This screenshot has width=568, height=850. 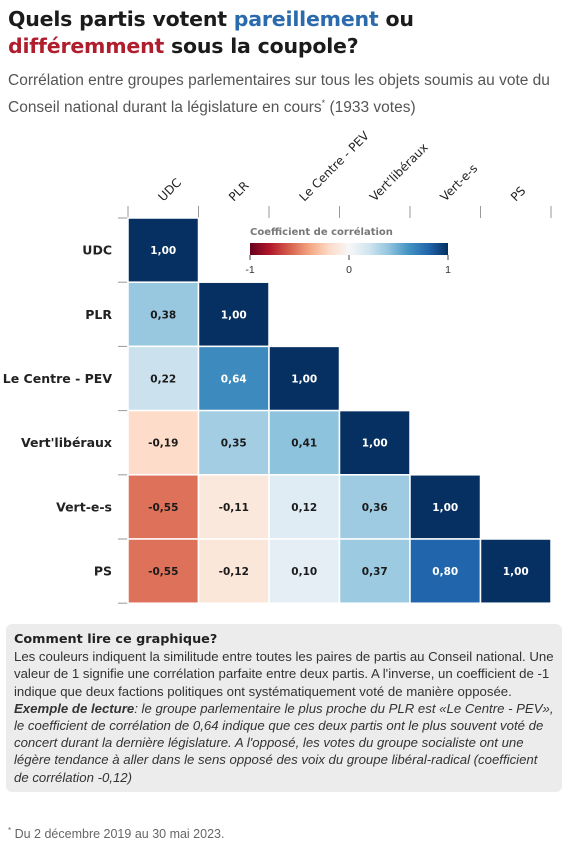 What do you see at coordinates (86, 46) in the screenshot?
I see `title-word-diff: différemment` at bounding box center [86, 46].